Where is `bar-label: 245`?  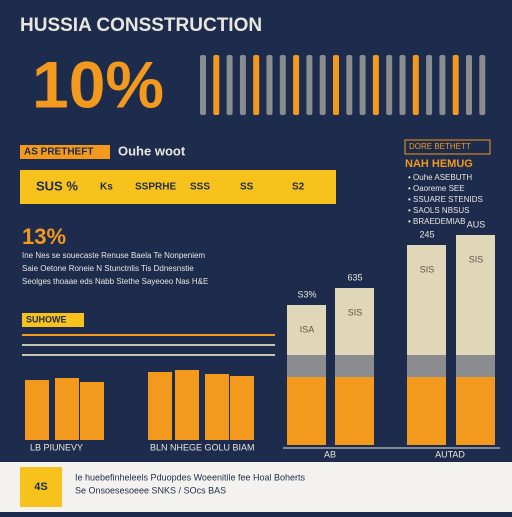
bar-label: 245 is located at coordinates (426, 234).